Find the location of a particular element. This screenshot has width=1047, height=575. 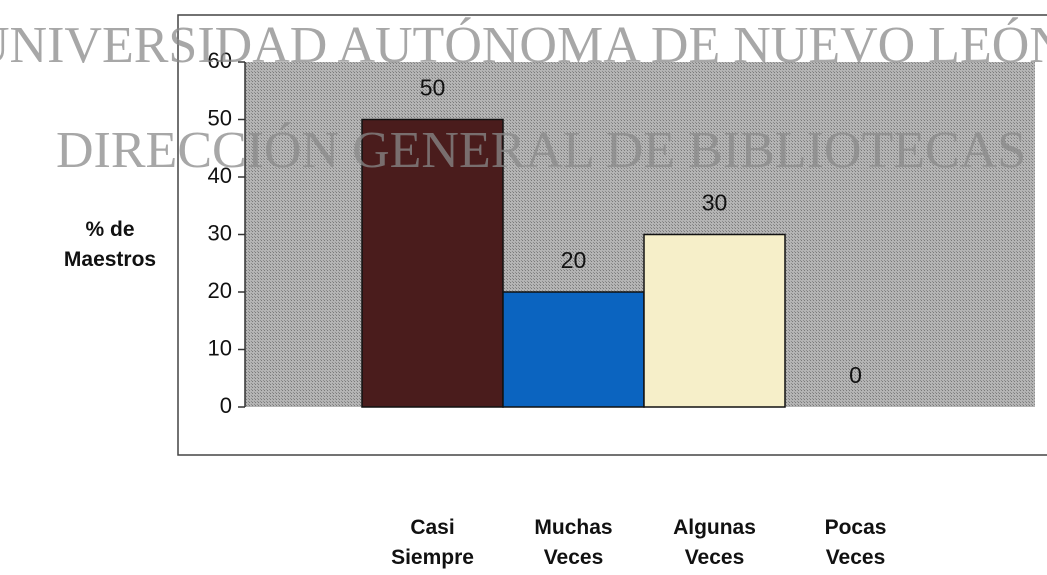

x-tick-label: Muchas Veces is located at coordinates (573, 542).